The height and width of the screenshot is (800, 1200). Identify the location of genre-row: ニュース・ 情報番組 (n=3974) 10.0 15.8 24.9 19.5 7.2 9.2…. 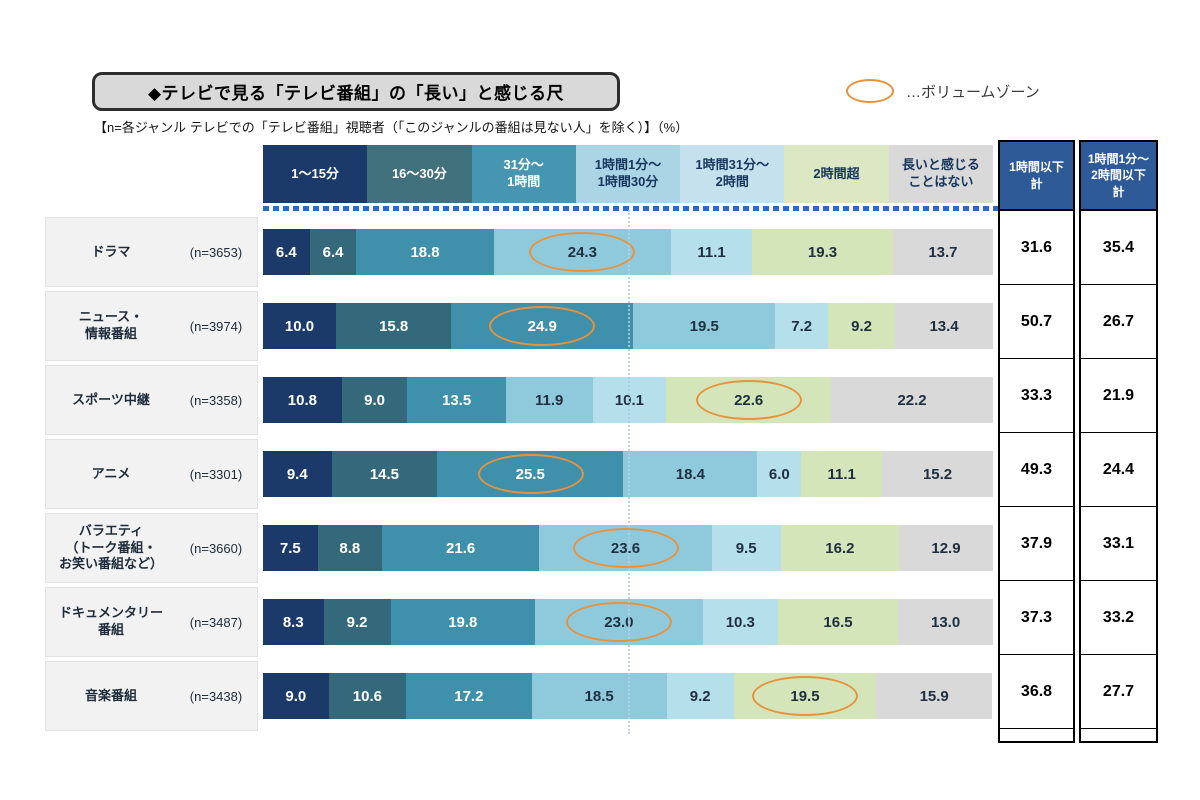
(519, 326).